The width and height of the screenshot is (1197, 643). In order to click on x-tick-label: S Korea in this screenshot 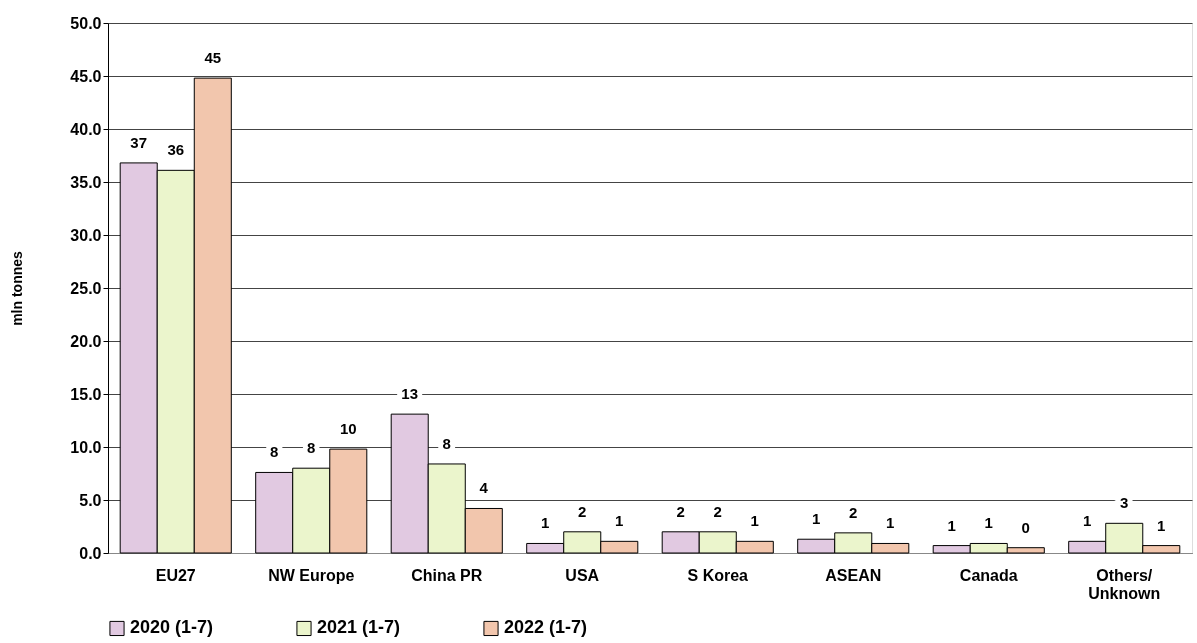, I will do `click(718, 575)`.